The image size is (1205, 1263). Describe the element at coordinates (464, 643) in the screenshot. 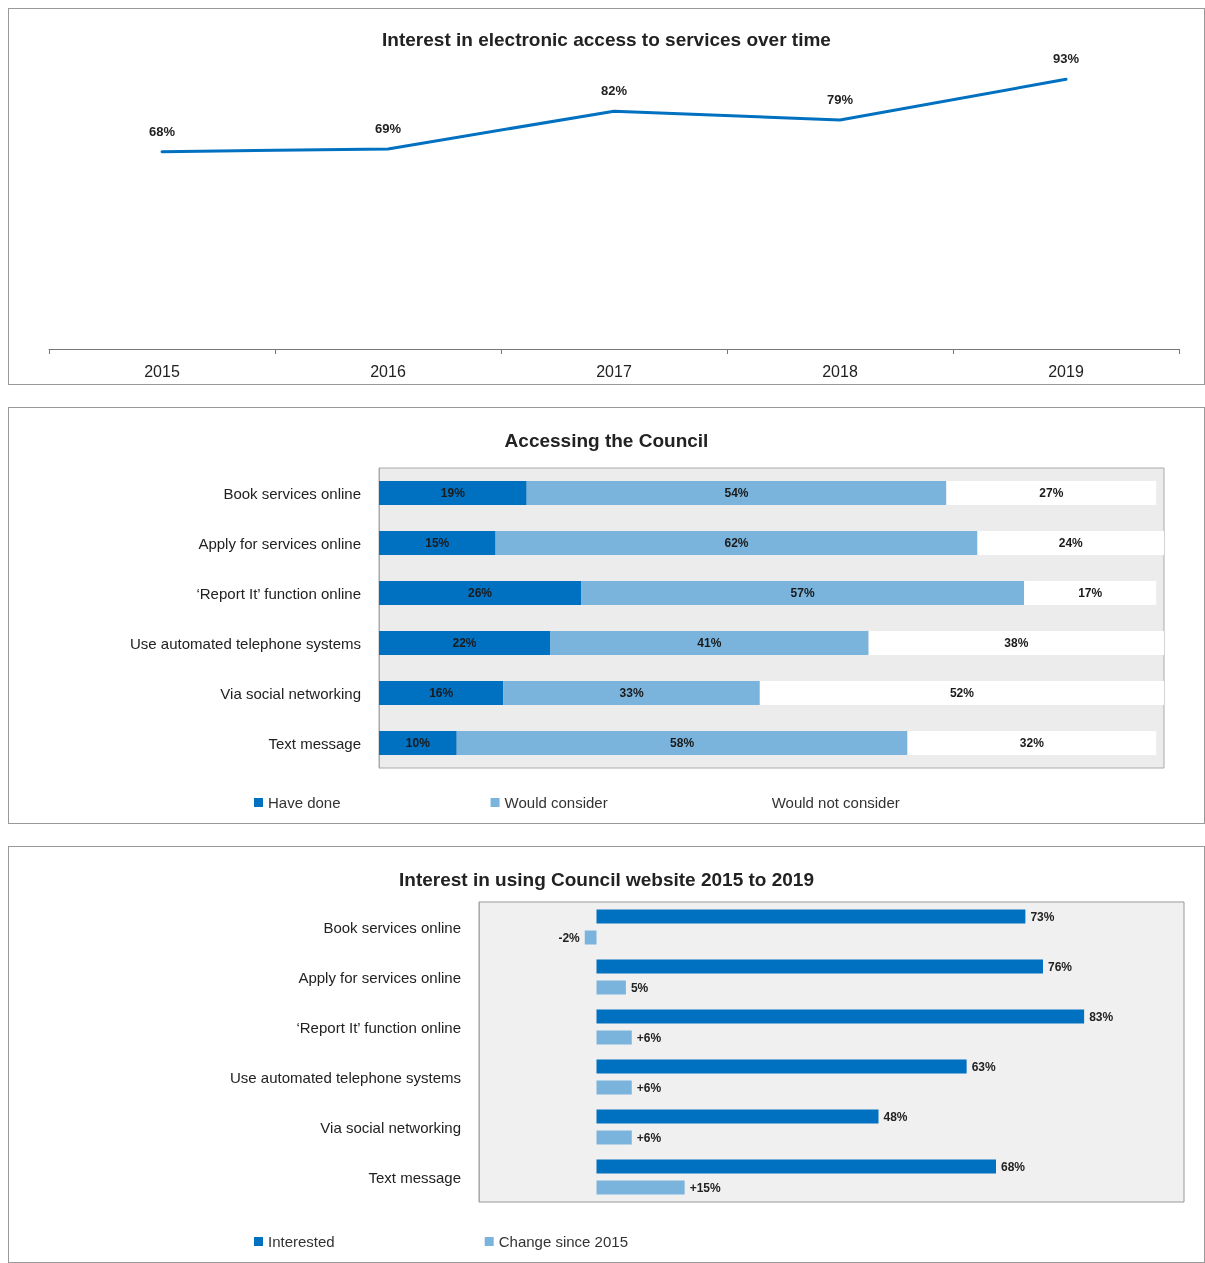

I see `data-label: 22%` at that location.